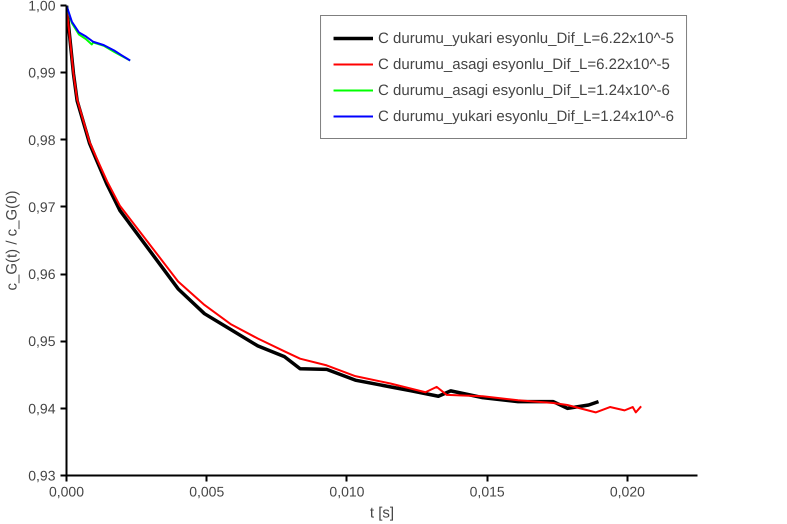  What do you see at coordinates (42, 140) in the screenshot?
I see `y-tick-label: 0,98` at bounding box center [42, 140].